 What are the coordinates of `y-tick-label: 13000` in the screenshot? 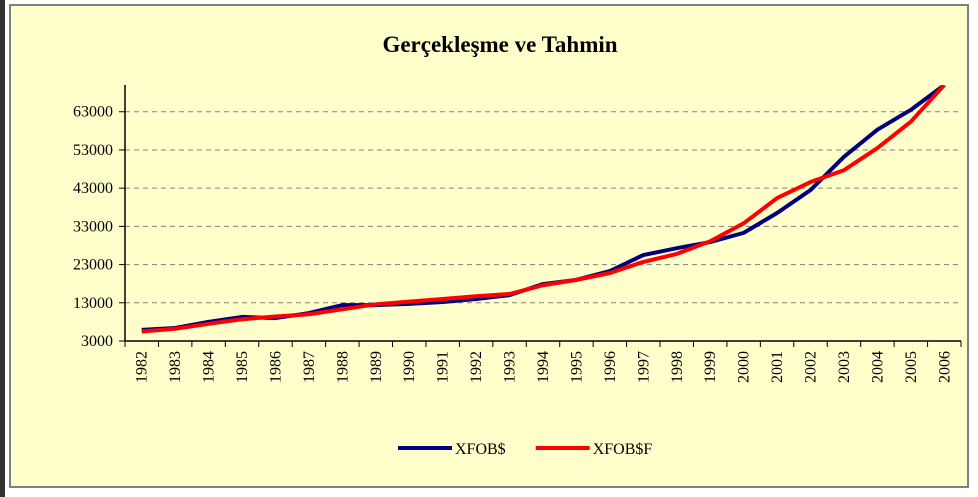 It's located at (93, 303).